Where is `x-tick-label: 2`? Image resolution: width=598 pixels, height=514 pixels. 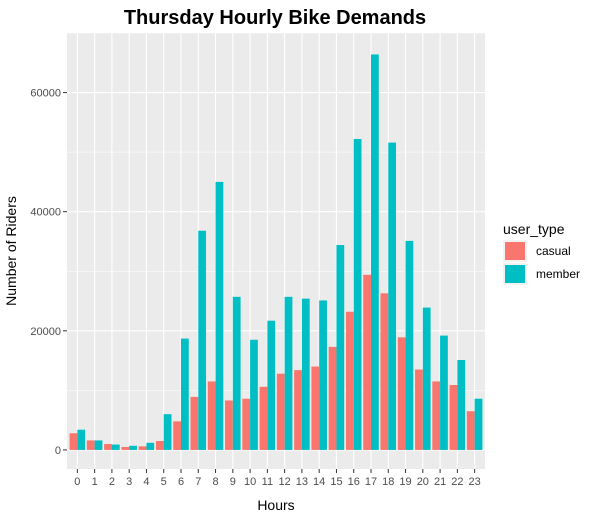
x-tick-label: 2 is located at coordinates (112, 482).